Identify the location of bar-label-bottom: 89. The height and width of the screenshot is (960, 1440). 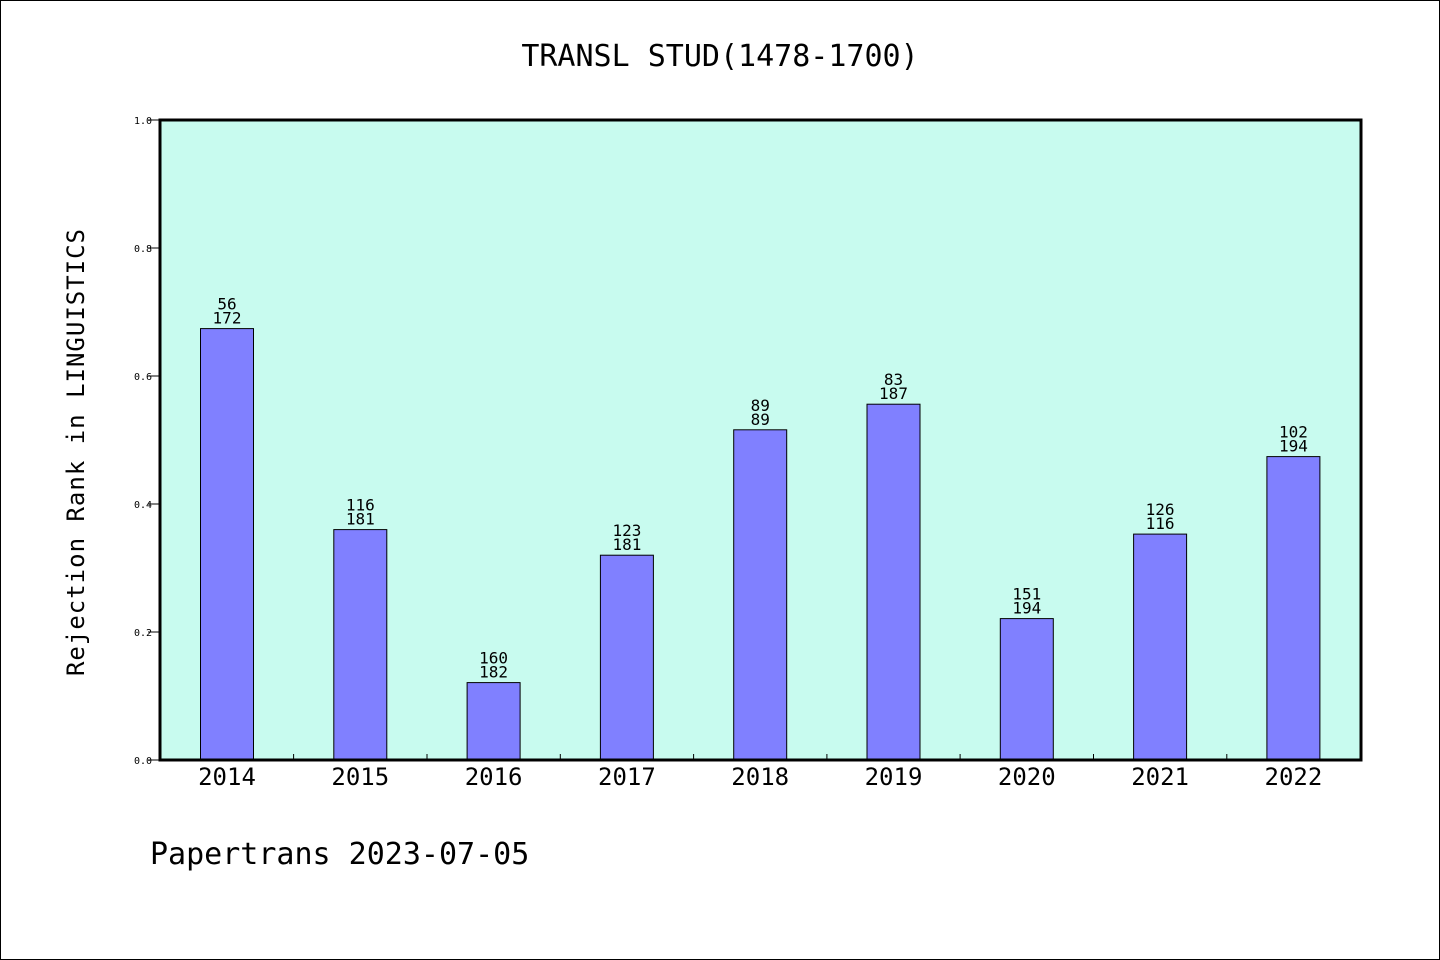
(760, 419).